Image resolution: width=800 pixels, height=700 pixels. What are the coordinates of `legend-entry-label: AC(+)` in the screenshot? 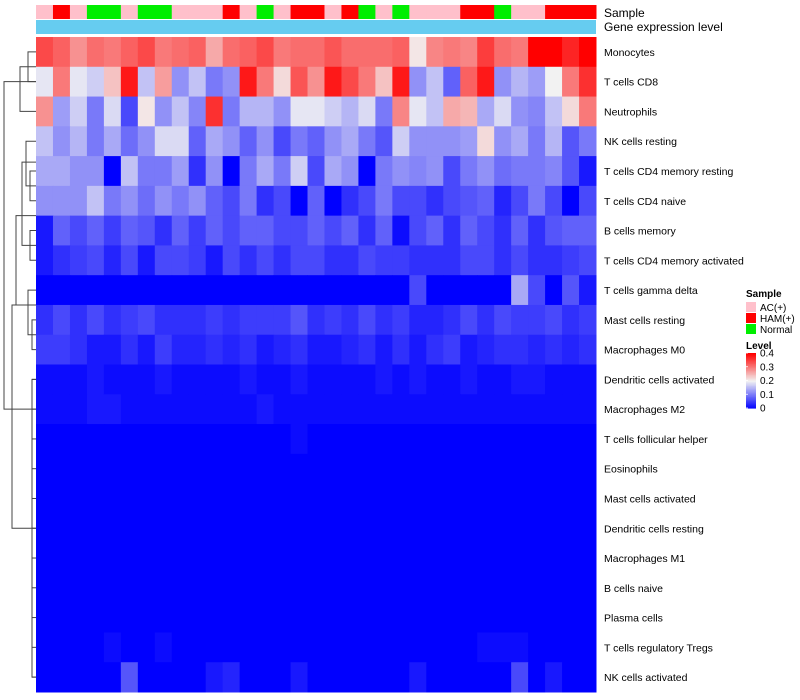 It's located at (773, 308).